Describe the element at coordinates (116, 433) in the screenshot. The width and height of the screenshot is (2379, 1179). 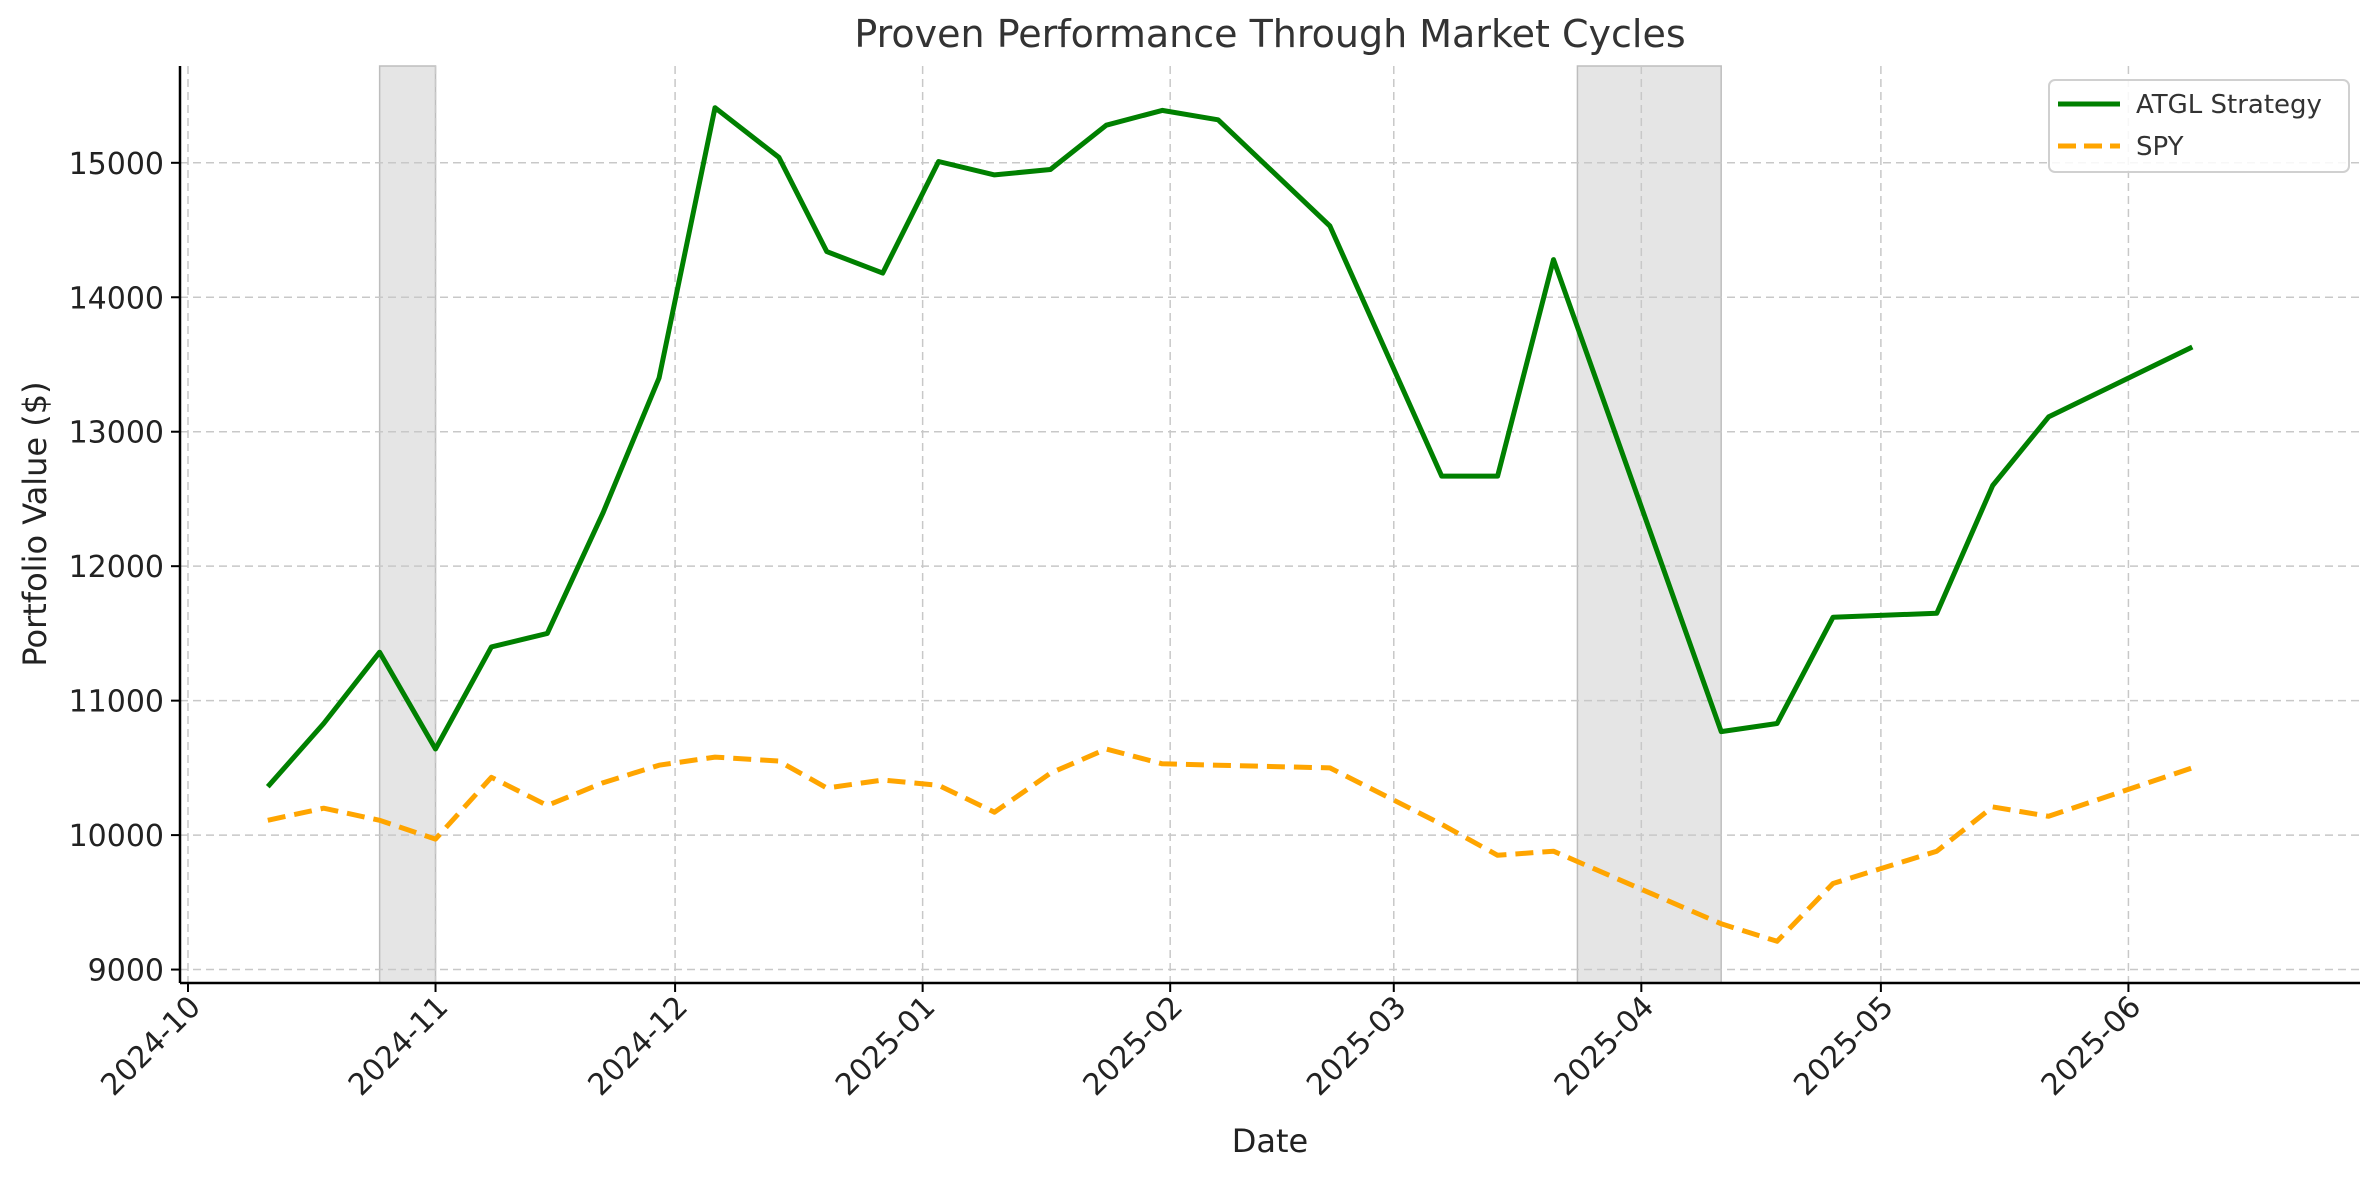
I see `y-tick-label: 13000` at that location.